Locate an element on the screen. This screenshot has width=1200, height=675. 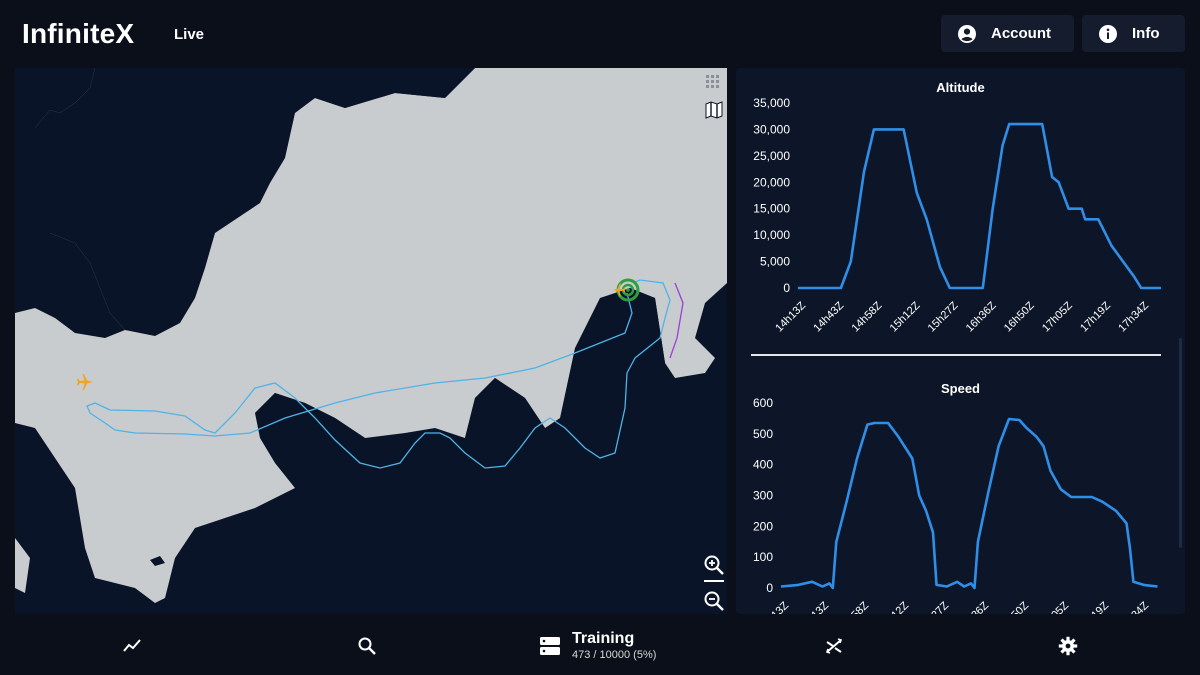
training-progress: 473 / 10000 (5%) is located at coordinates (614, 655).